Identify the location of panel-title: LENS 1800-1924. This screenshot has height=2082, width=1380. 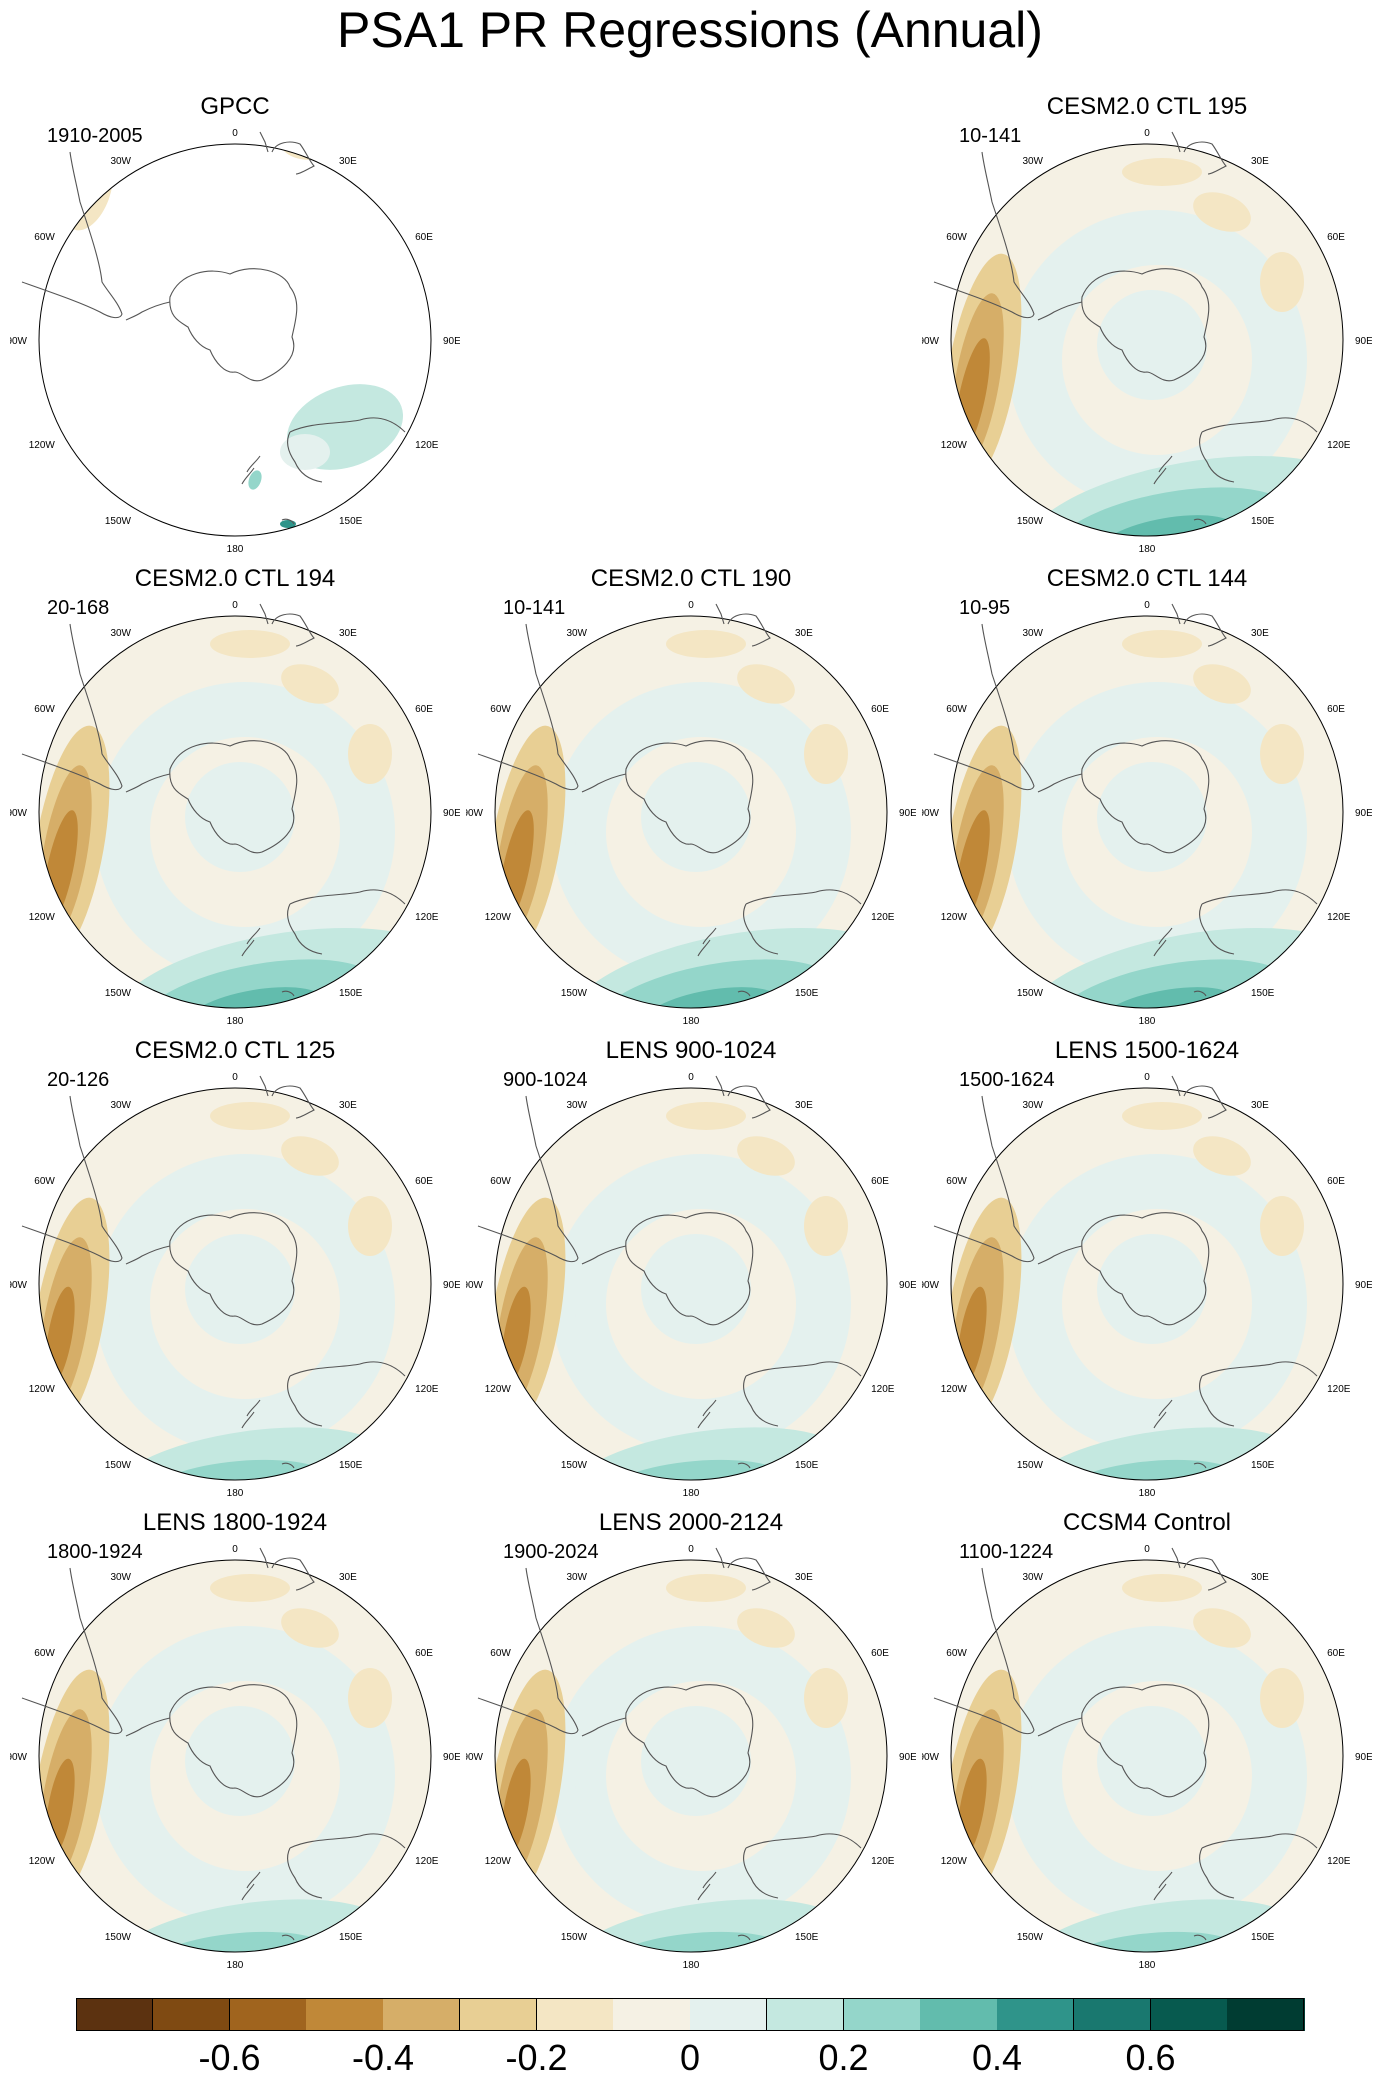
(235, 1522).